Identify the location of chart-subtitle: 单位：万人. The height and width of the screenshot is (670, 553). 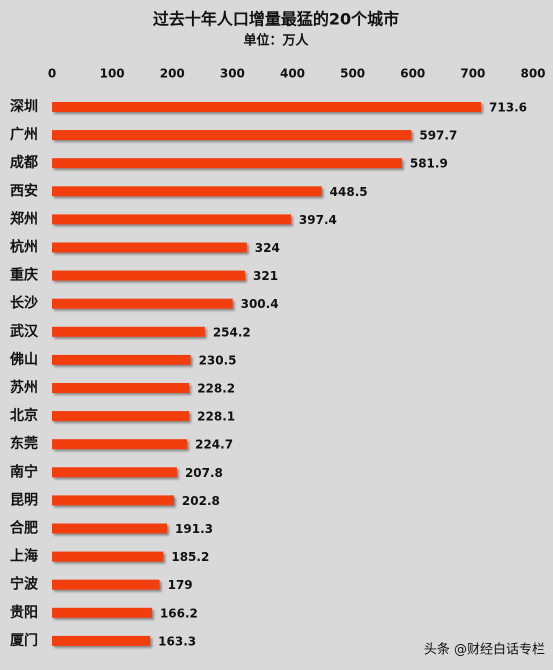
(276, 41).